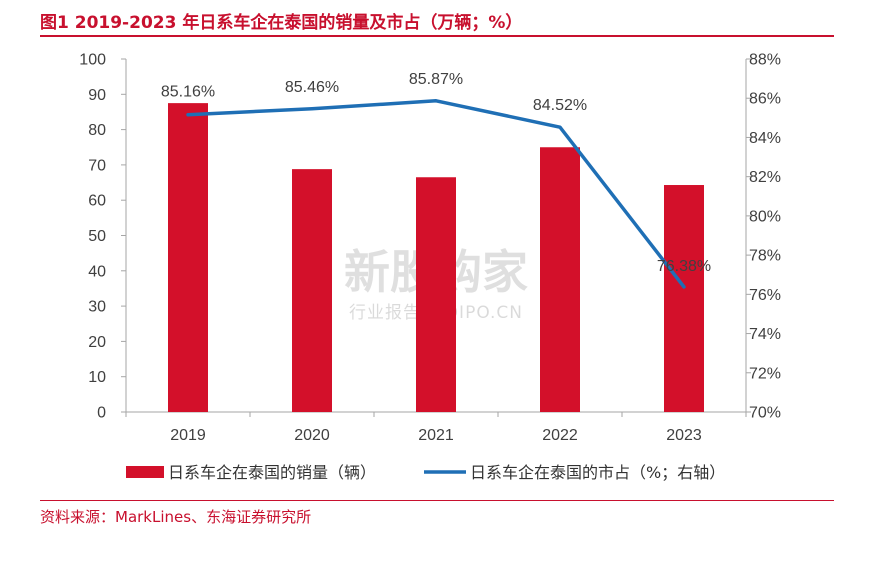 The width and height of the screenshot is (872, 561). I want to click on legend-label-line: 日系车企在泰国的市占（%；右轴）, so click(597, 472).